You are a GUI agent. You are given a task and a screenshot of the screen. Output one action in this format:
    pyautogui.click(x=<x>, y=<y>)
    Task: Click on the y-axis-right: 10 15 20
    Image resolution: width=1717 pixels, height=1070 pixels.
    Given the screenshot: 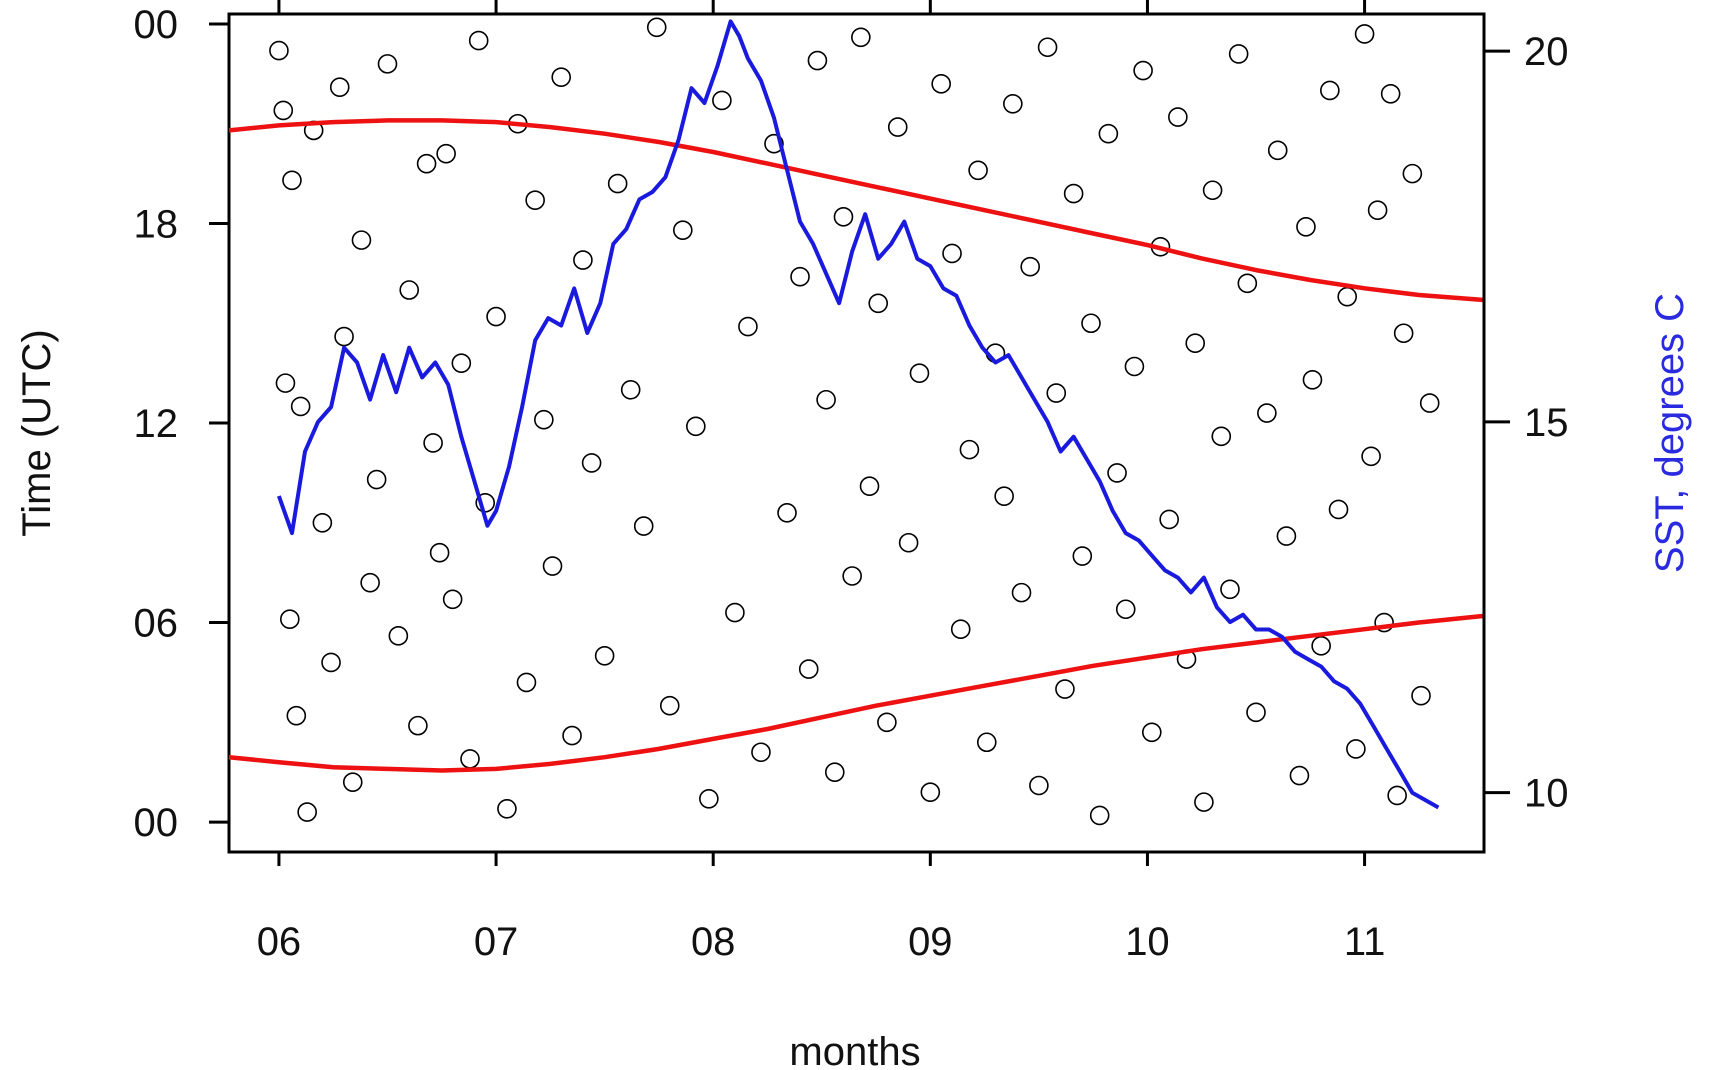 What is the action you would take?
    pyautogui.click(x=1525, y=433)
    